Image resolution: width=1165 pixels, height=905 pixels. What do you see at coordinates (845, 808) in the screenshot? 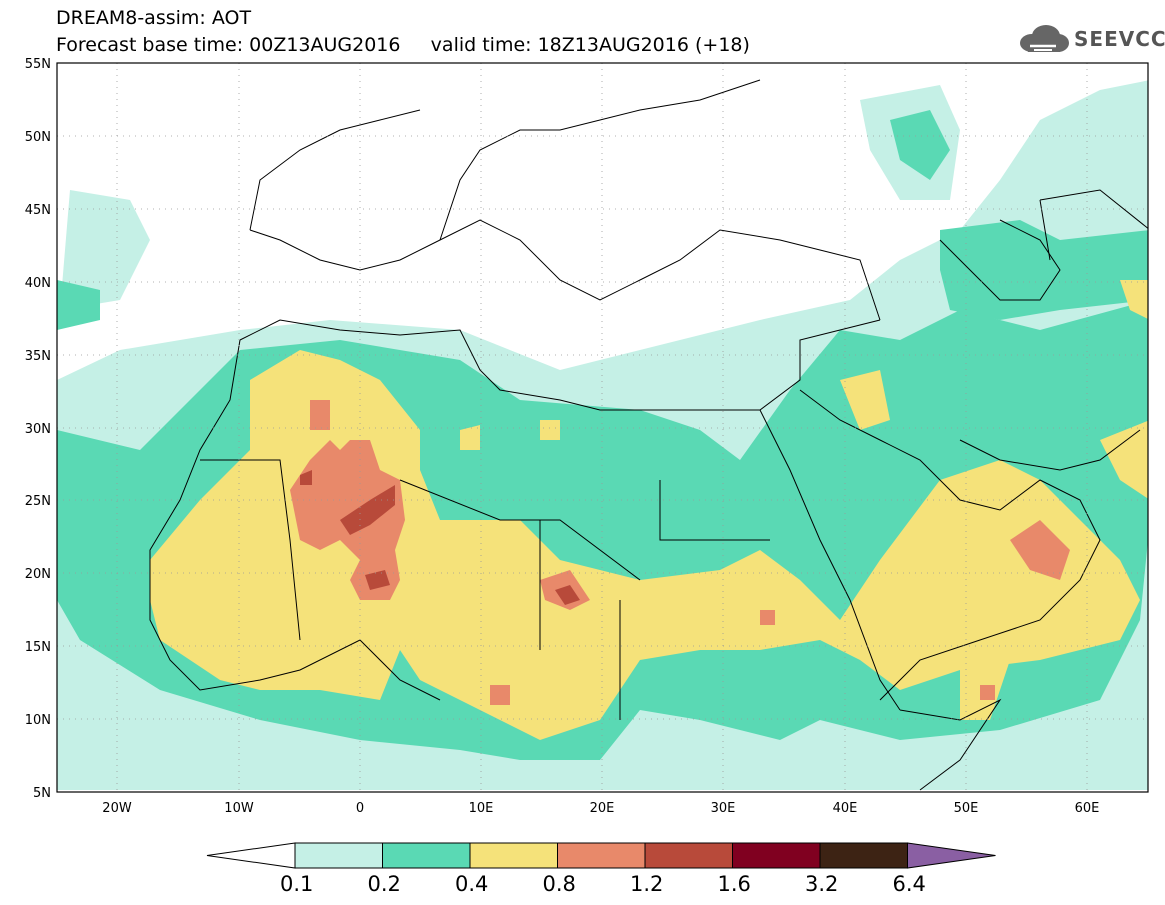
I see `lon-label: 40E` at bounding box center [845, 808].